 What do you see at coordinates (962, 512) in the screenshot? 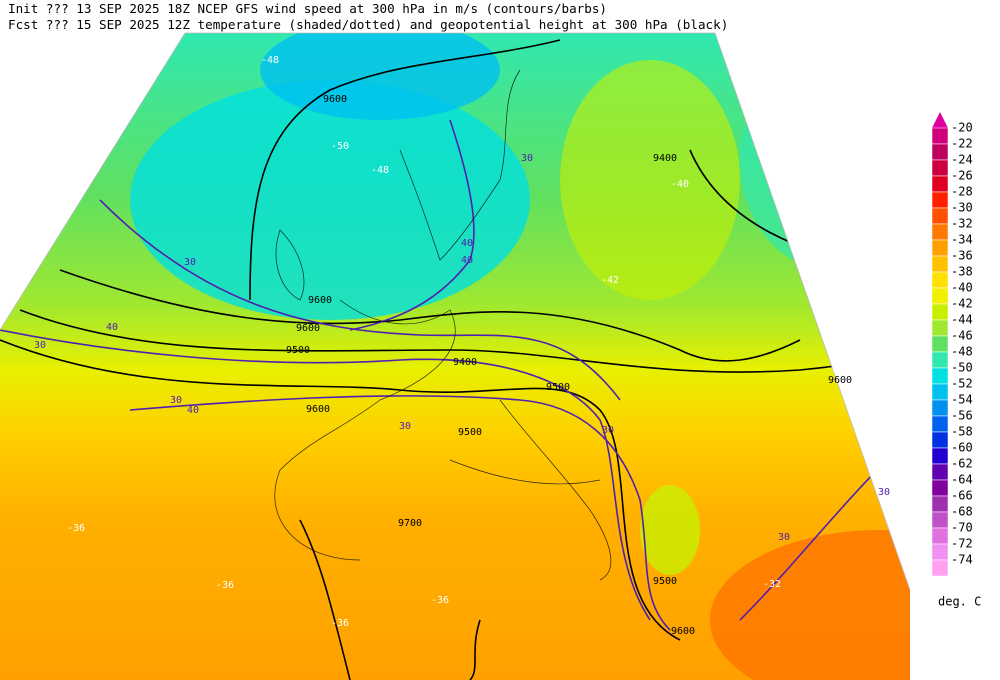
I see `colorbar-label: -68` at bounding box center [962, 512].